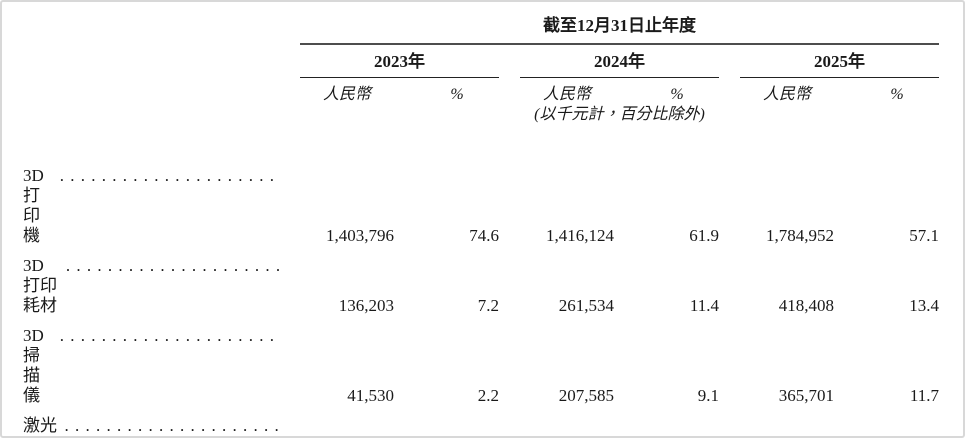 The height and width of the screenshot is (438, 965). What do you see at coordinates (366, 306) in the screenshot?
I see `rmb-value-cell: 136,203` at bounding box center [366, 306].